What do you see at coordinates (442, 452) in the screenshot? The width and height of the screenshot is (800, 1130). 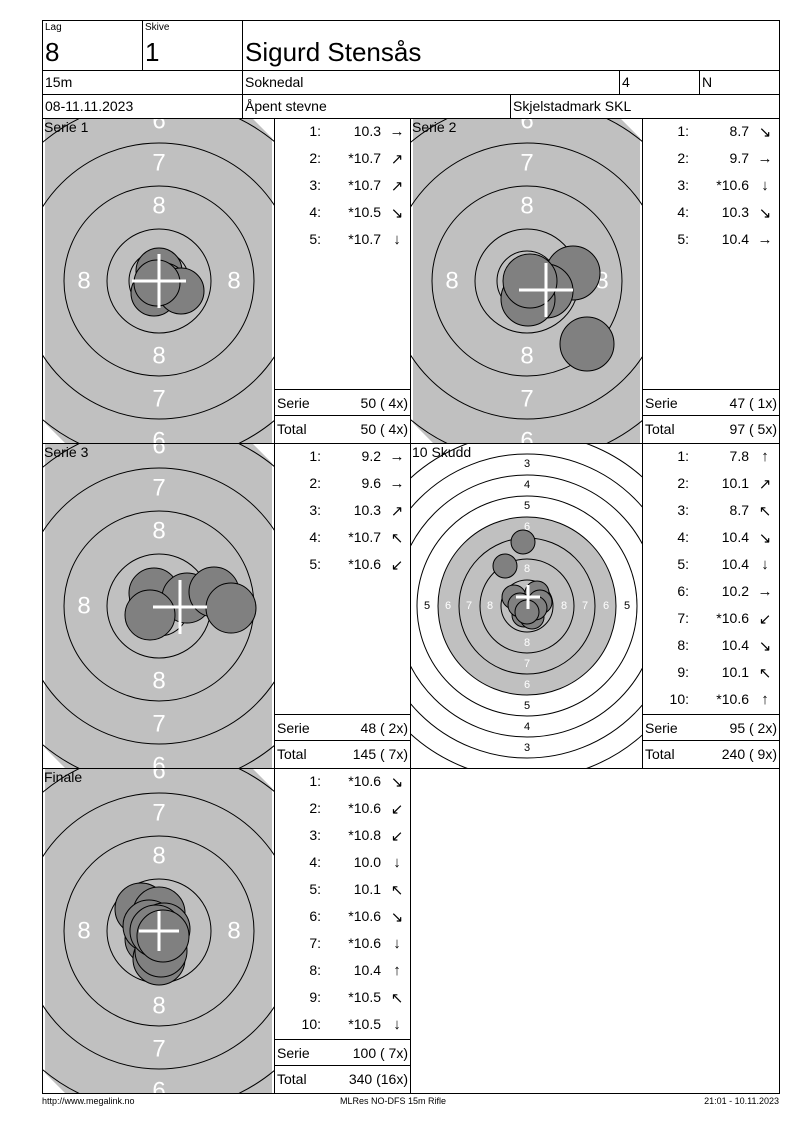 I see `panel-title: 10 Skudd` at bounding box center [442, 452].